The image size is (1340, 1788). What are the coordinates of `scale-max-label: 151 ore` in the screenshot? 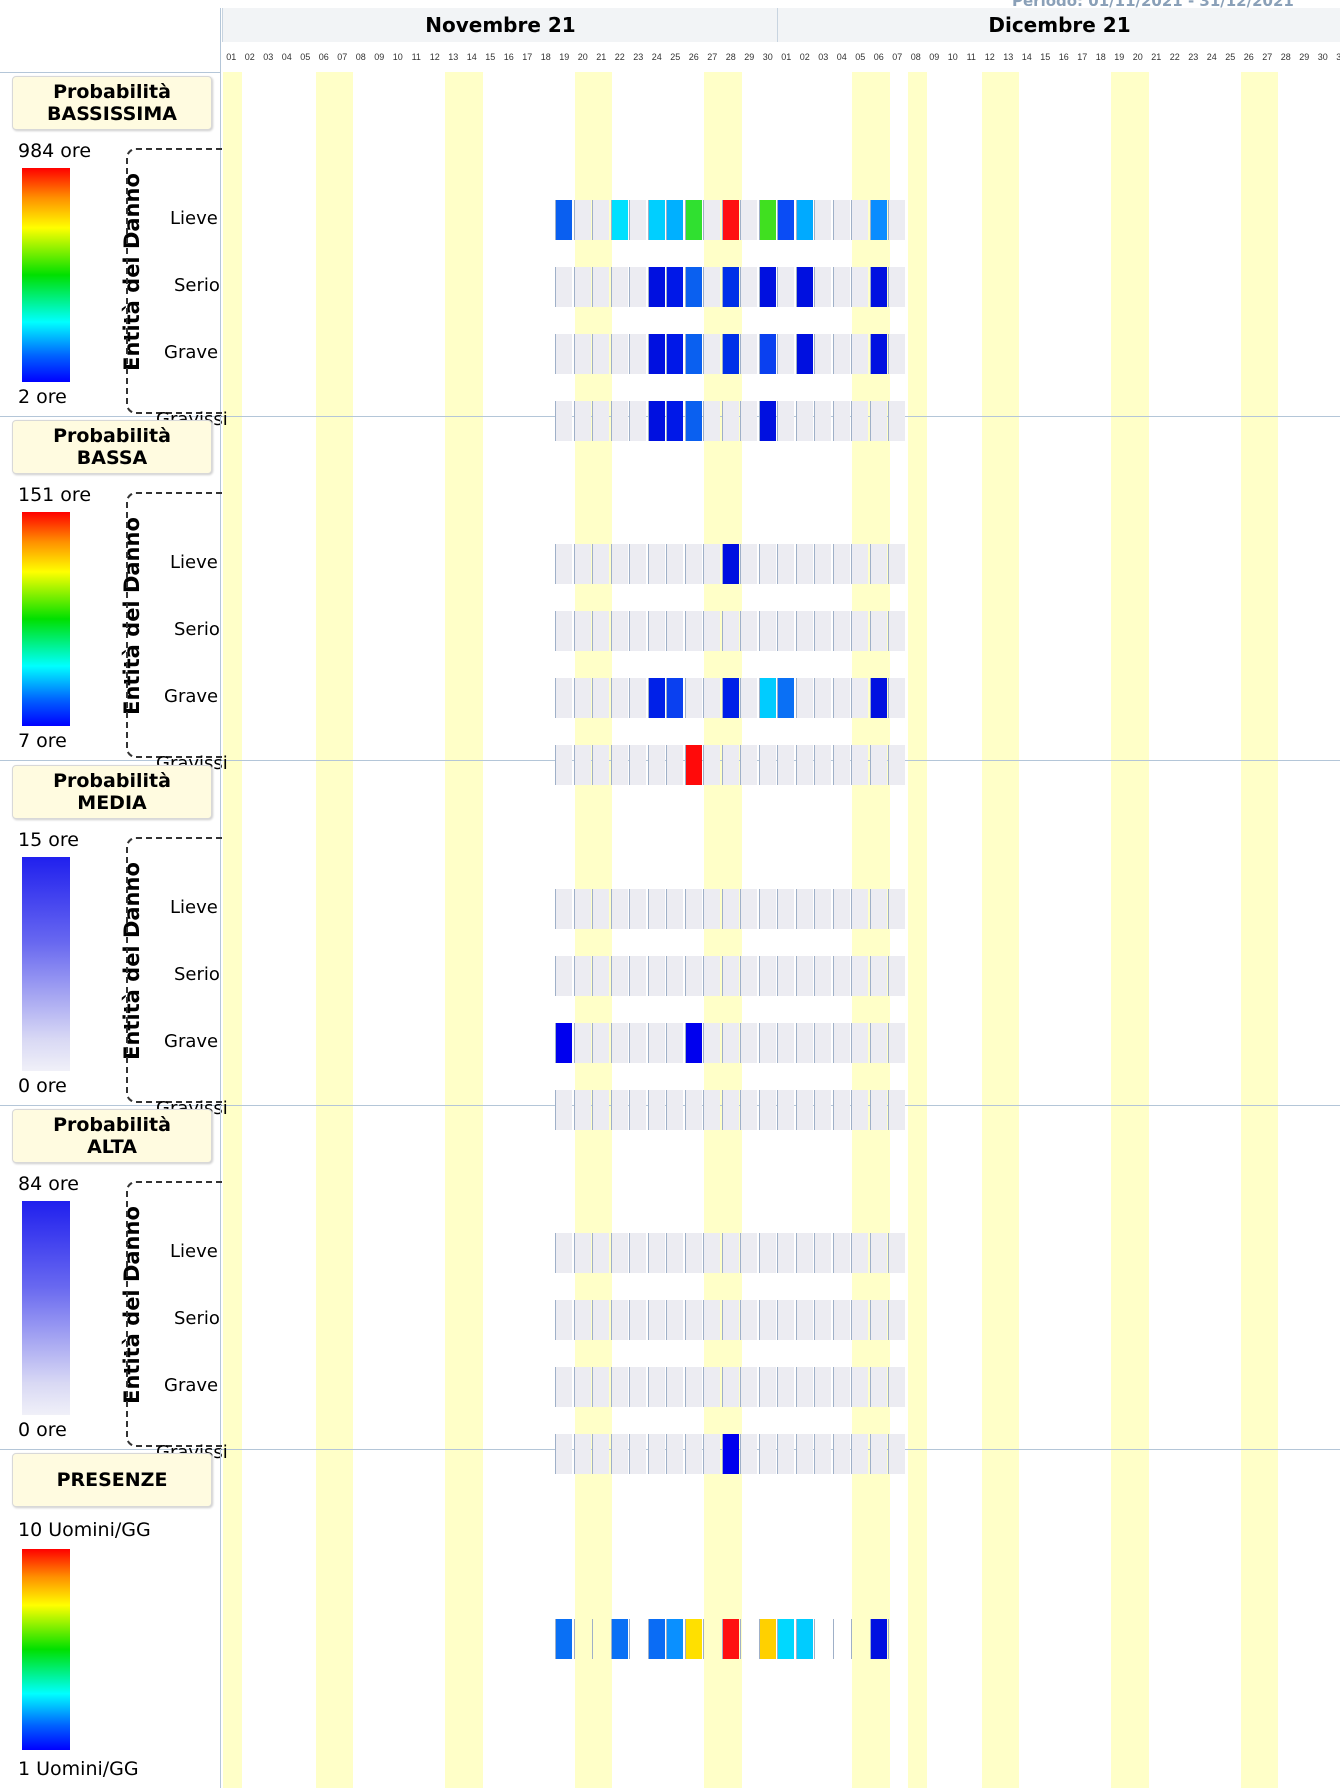 It's located at (55, 495).